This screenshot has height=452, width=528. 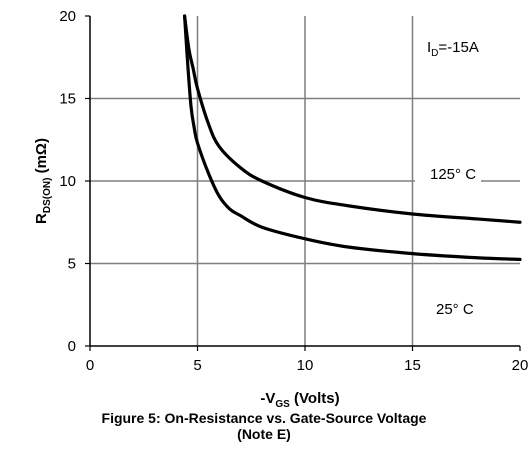 I want to click on x-tick-label: 20, so click(x=520, y=365).